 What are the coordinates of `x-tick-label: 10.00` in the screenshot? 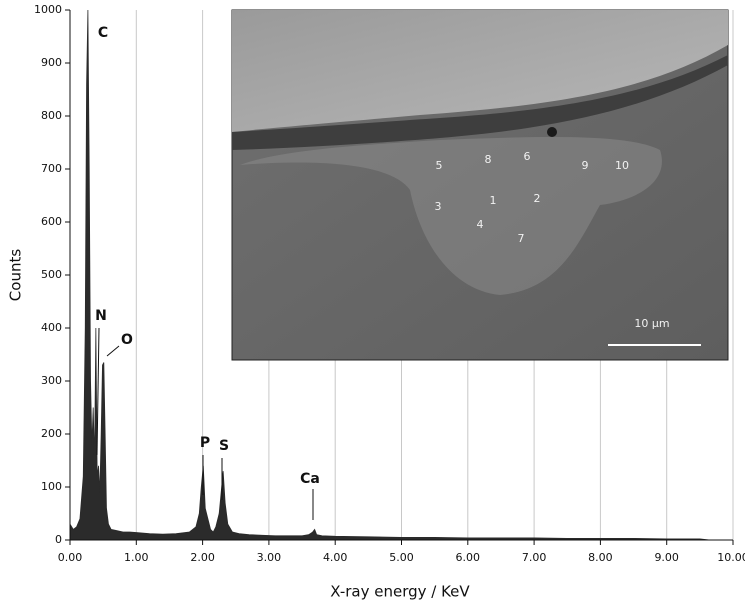 It's located at (731, 557).